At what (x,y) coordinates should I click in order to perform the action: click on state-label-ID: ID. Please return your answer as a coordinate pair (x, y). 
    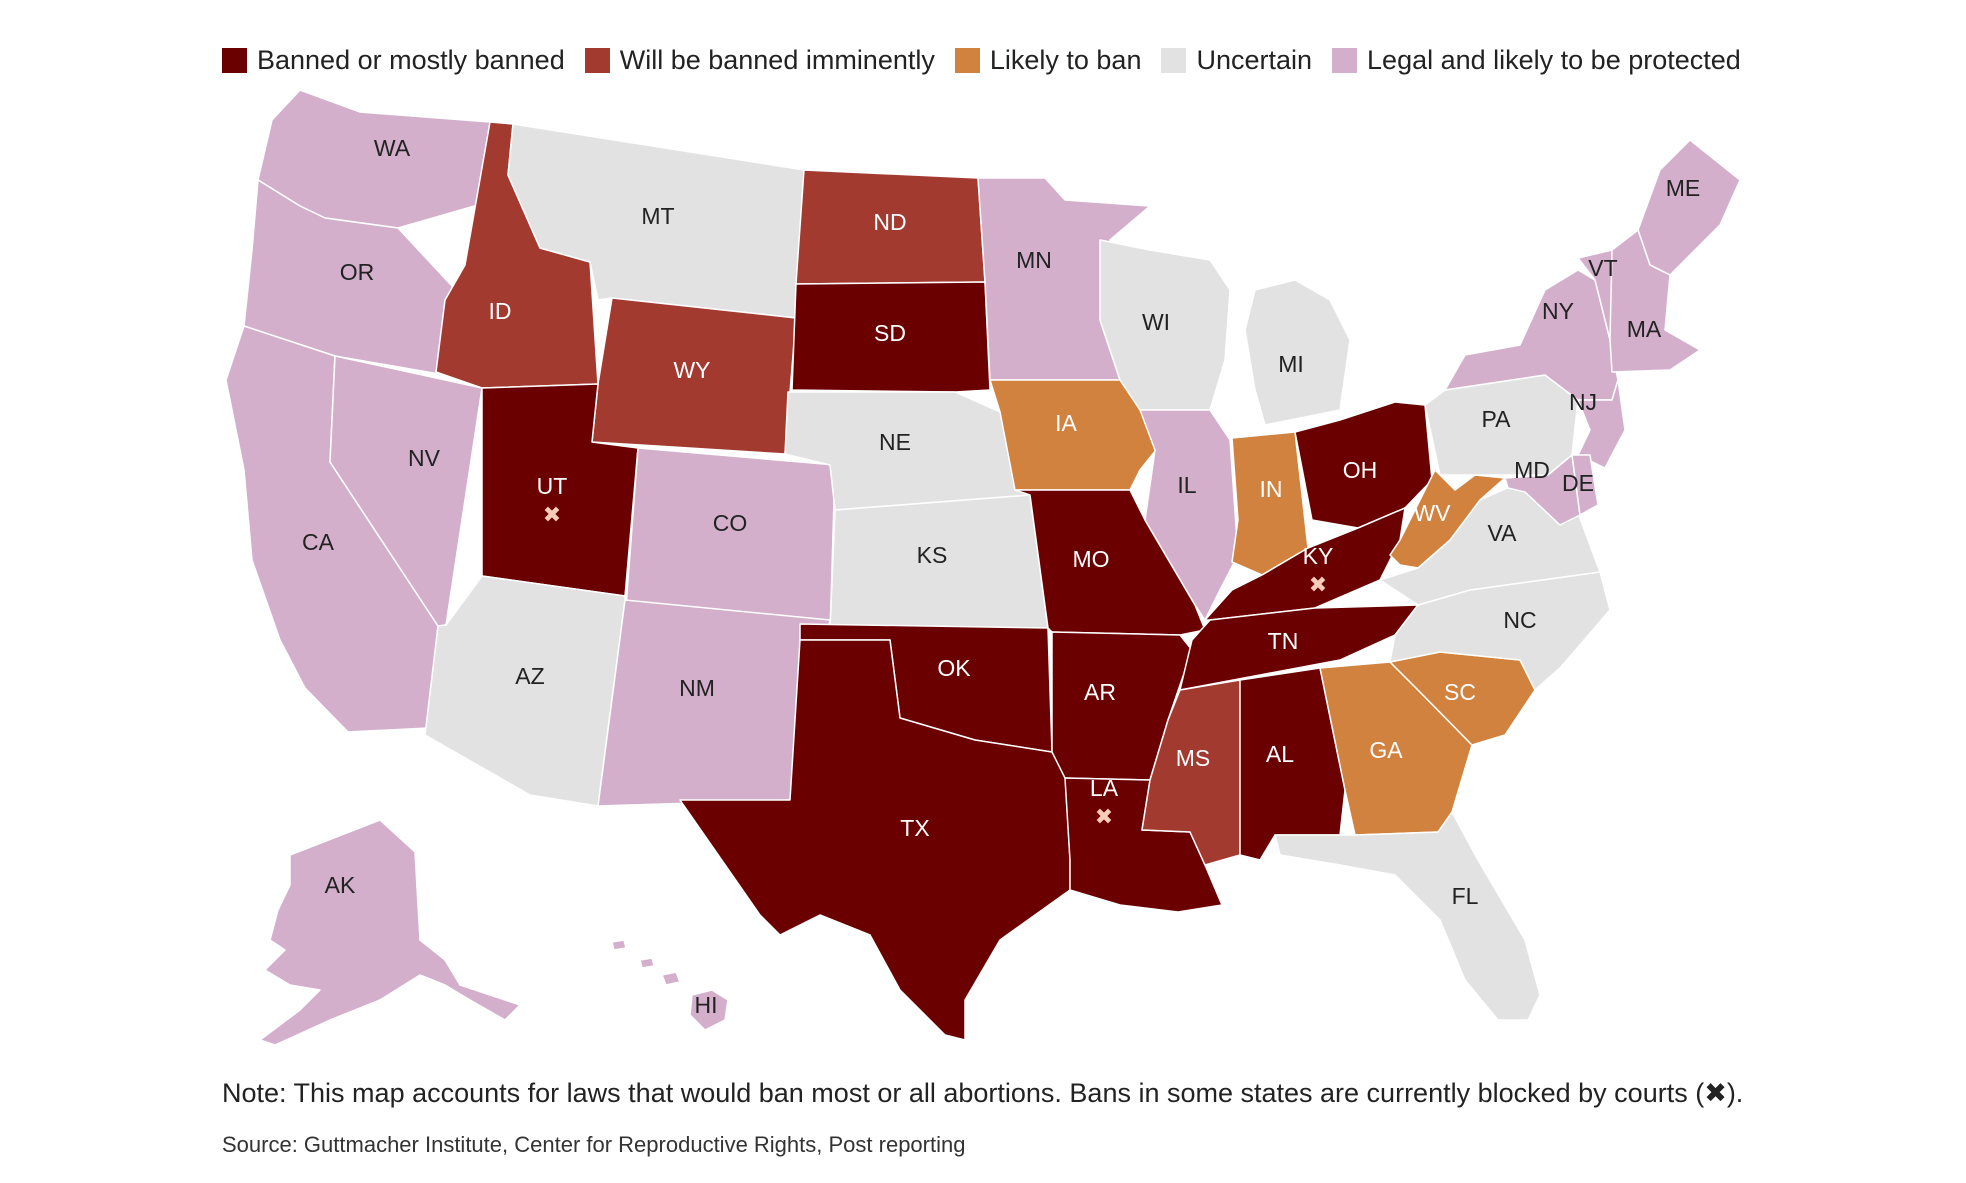
    Looking at the image, I should click on (500, 311).